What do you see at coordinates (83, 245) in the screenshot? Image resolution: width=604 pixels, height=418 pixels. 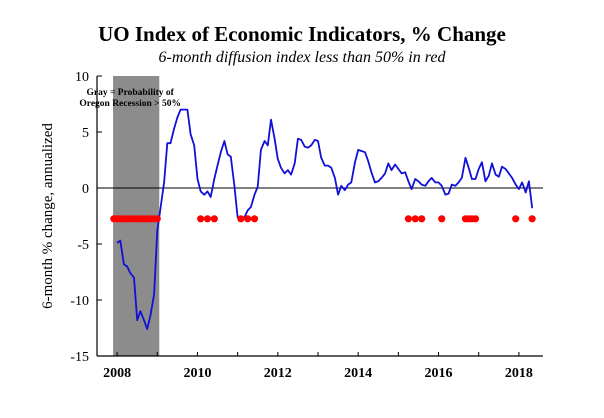 I see `y-tick-label: -5` at bounding box center [83, 245].